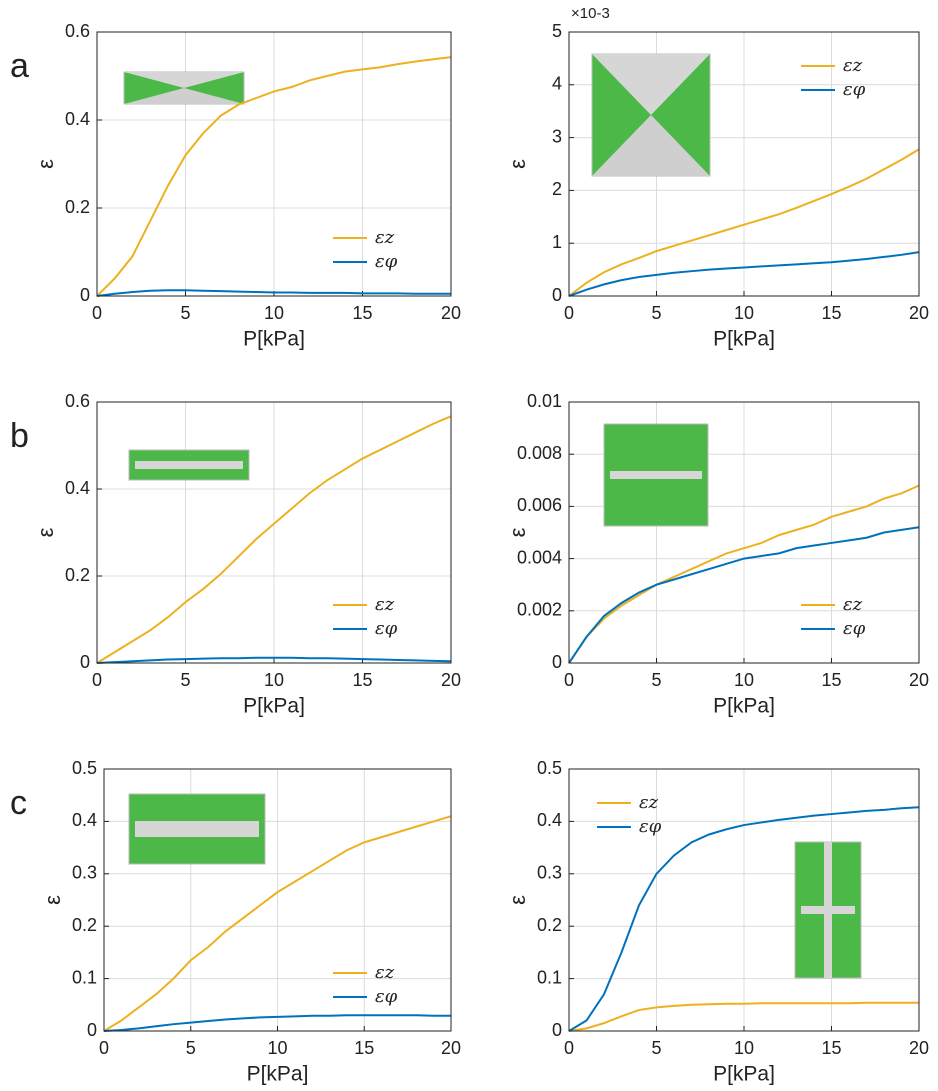 The image size is (938, 1091). I want to click on y-tick-label: 0.002, so click(539, 610).